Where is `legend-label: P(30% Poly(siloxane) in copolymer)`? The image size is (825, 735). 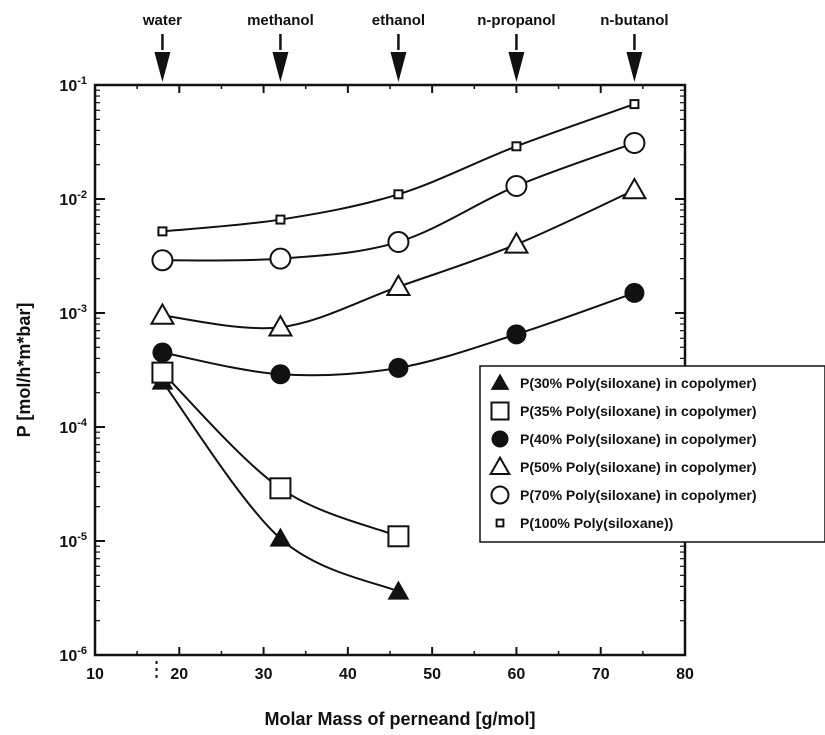
legend-label: P(30% Poly(siloxane) in copolymer) is located at coordinates (638, 383).